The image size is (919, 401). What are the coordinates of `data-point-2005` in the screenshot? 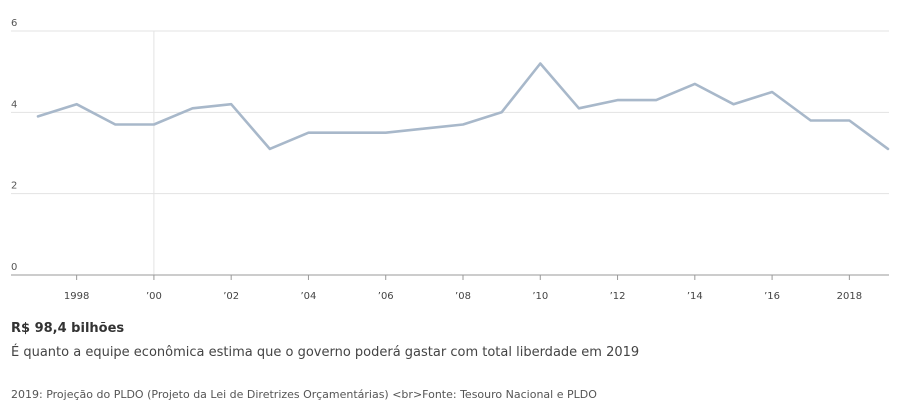 It's located at (347, 133).